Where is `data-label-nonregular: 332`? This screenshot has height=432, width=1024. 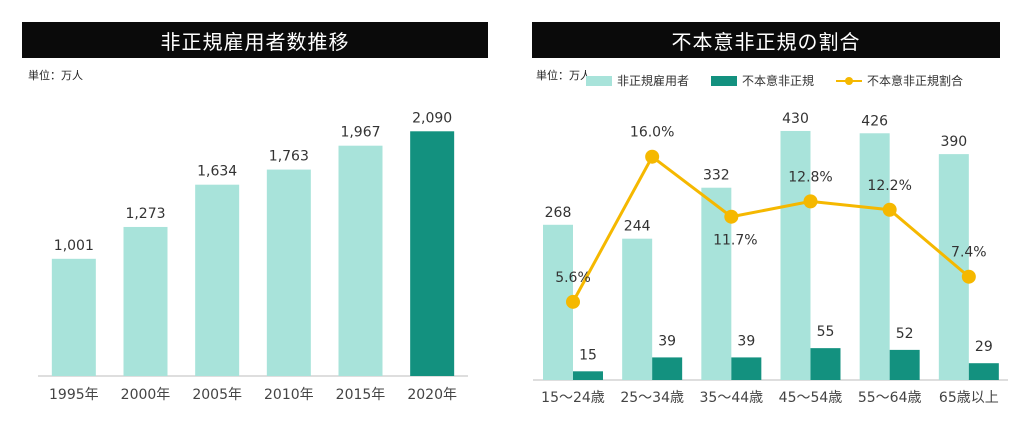
data-label-nonregular: 332 is located at coordinates (716, 176).